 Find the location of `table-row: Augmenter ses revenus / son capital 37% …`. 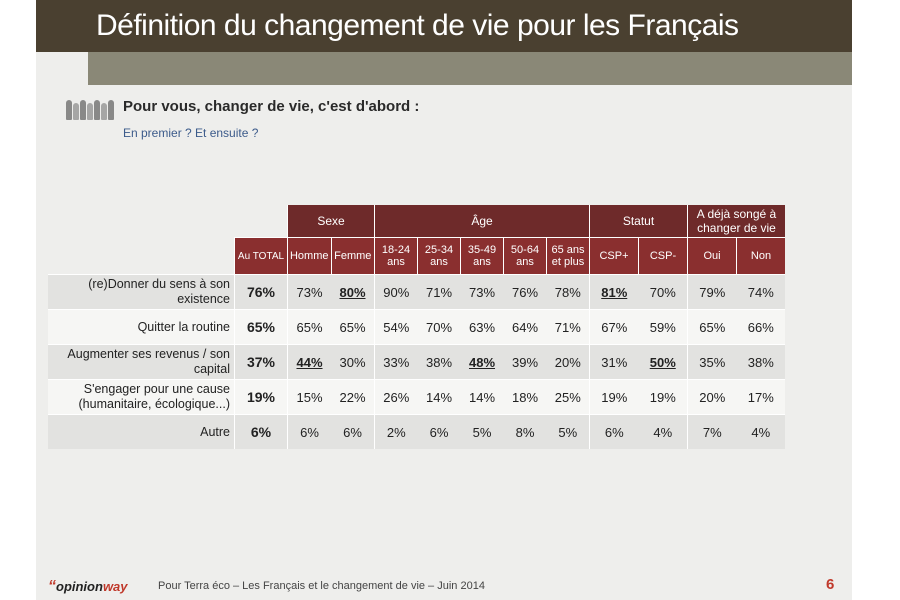

table-row: Augmenter ses revenus / son capital 37% … is located at coordinates (416, 362).